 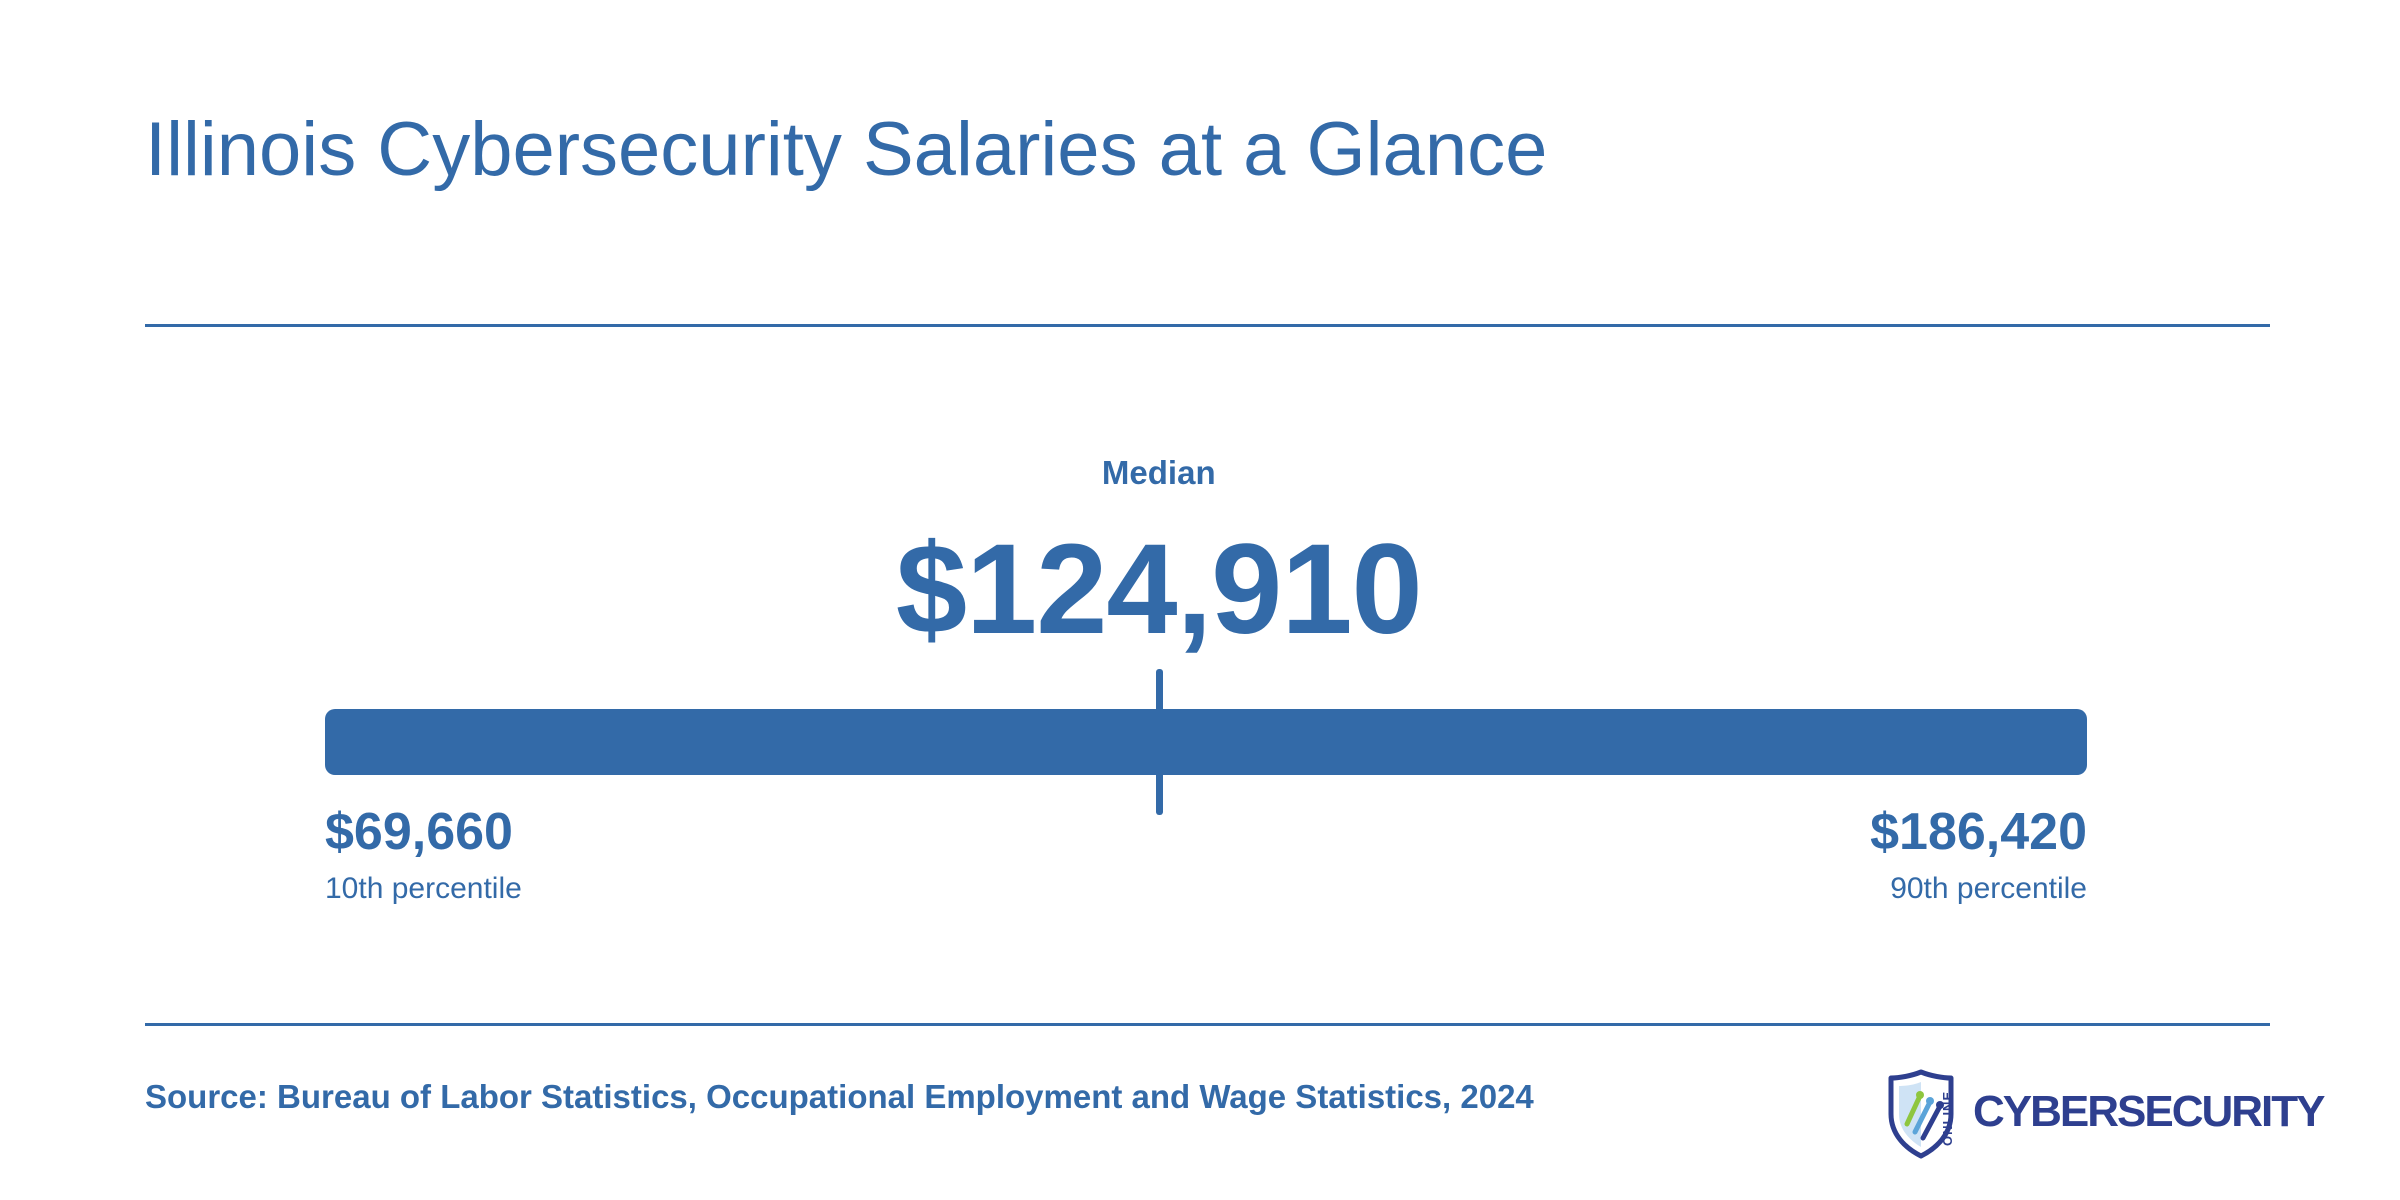 What do you see at coordinates (1159, 742) in the screenshot?
I see `median-marker` at bounding box center [1159, 742].